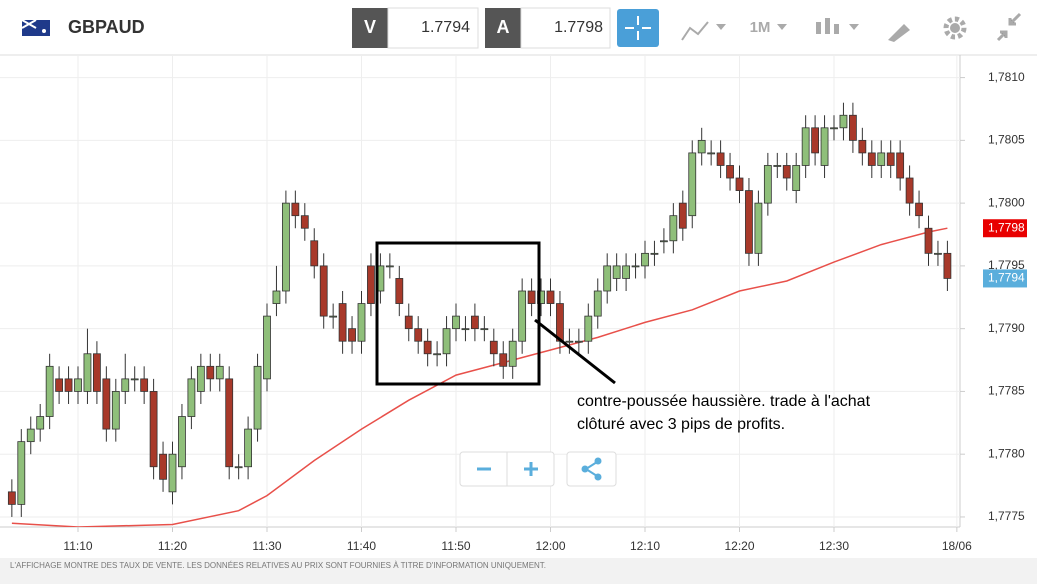 The width and height of the screenshot is (1037, 584). What do you see at coordinates (1006, 328) in the screenshot?
I see `y-tick-label: 1,7790` at bounding box center [1006, 328].